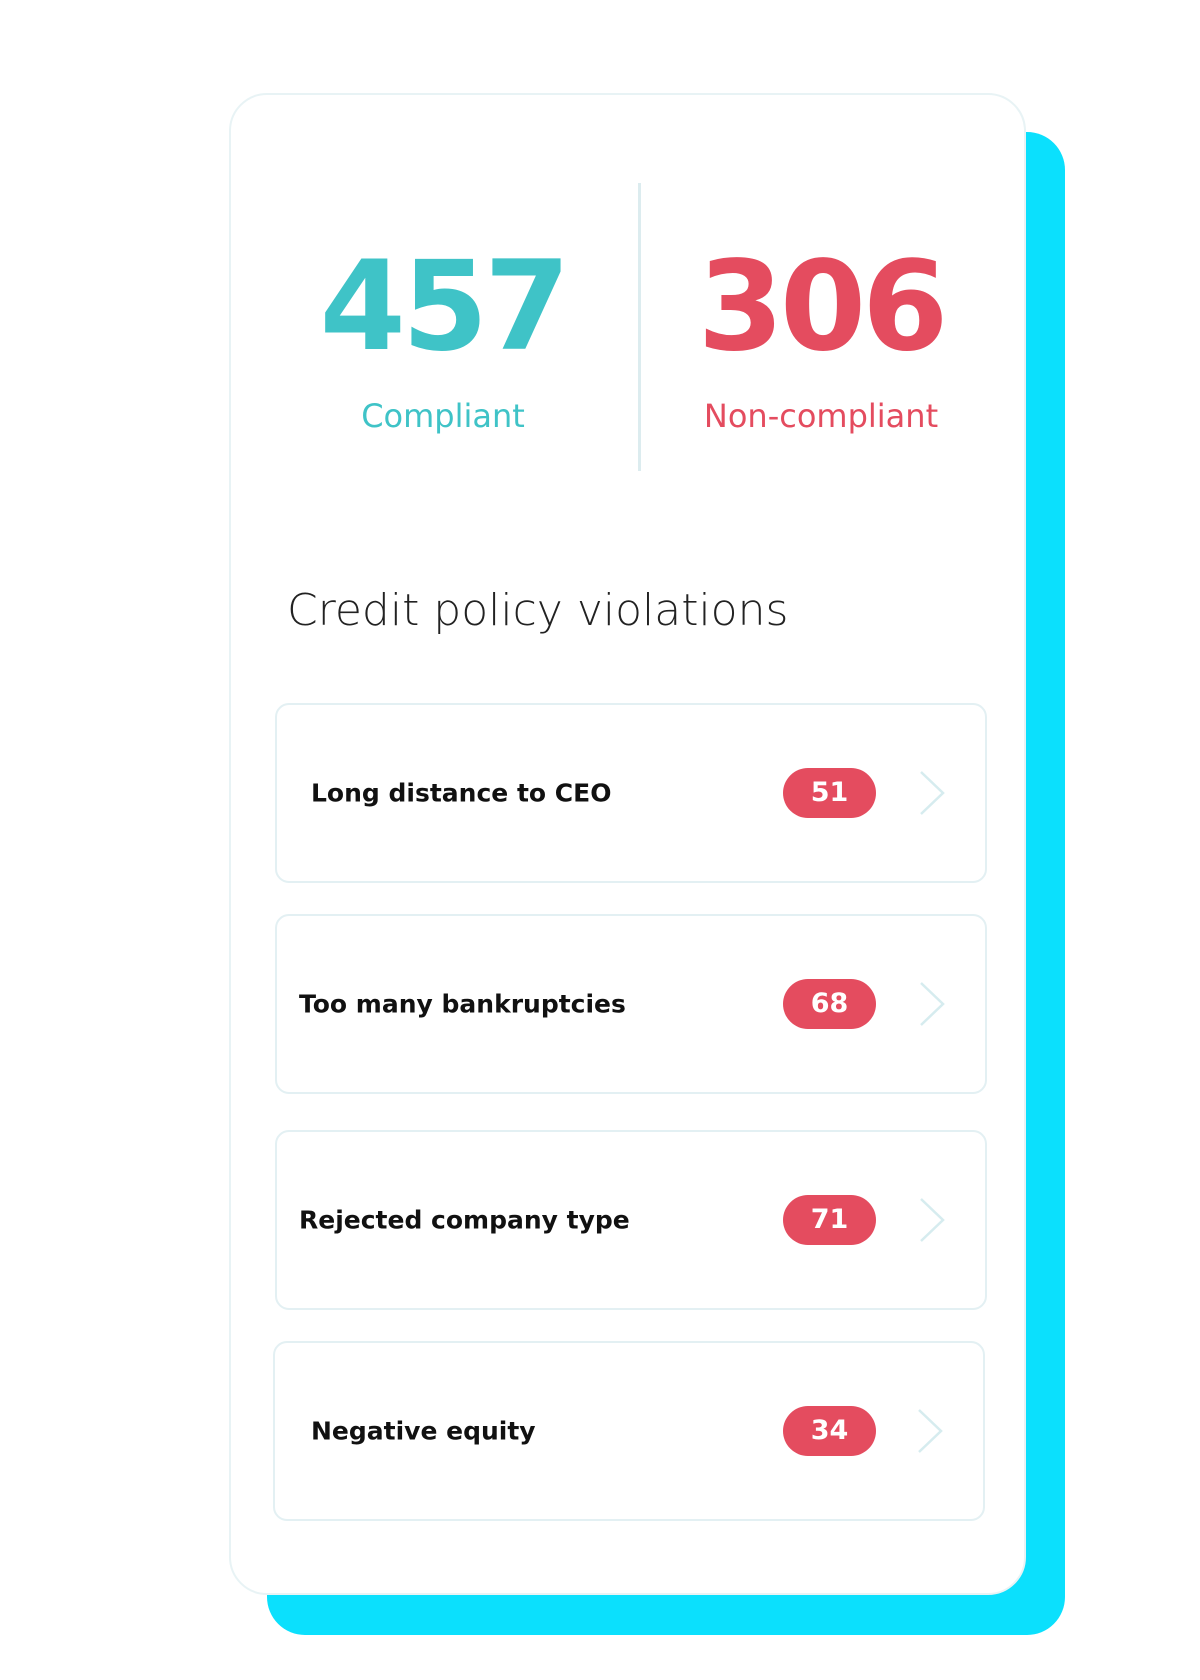  Describe the element at coordinates (823, 307) in the screenshot. I see `non-compliant-count: 306` at that location.